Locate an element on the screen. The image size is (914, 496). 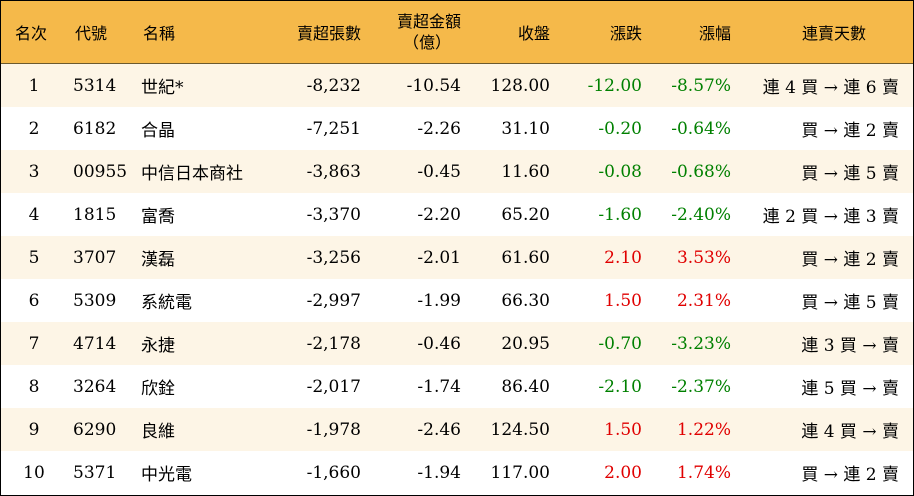
cell-change: -0.08 is located at coordinates (620, 171).